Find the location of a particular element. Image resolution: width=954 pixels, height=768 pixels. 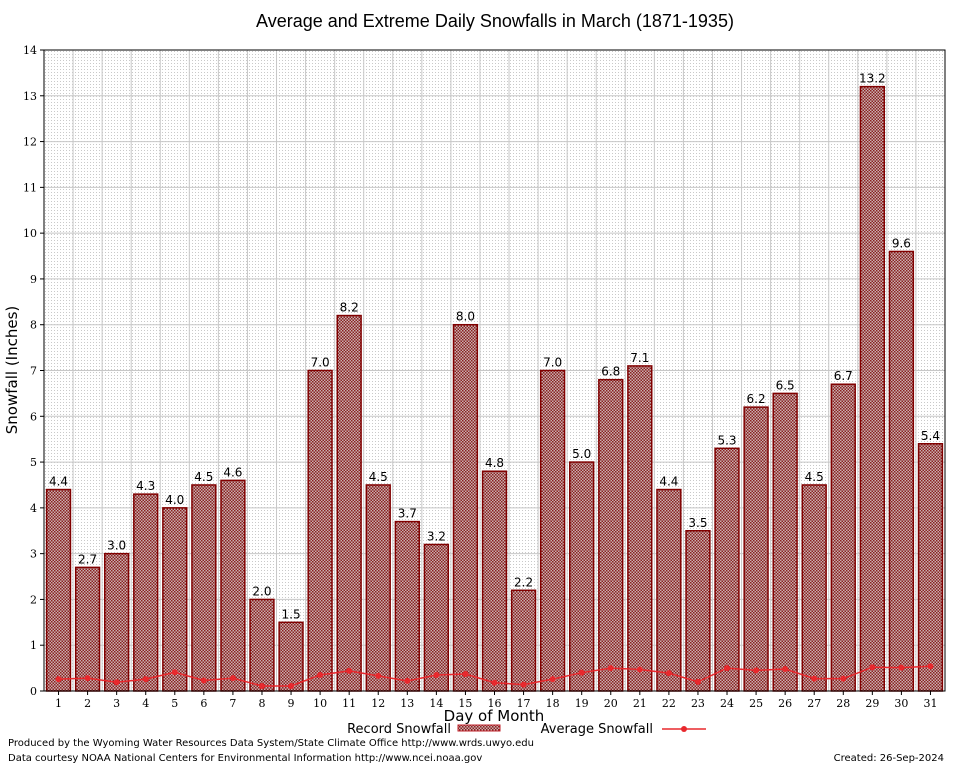

bar-value-label: 1.5 is located at coordinates (291, 614).